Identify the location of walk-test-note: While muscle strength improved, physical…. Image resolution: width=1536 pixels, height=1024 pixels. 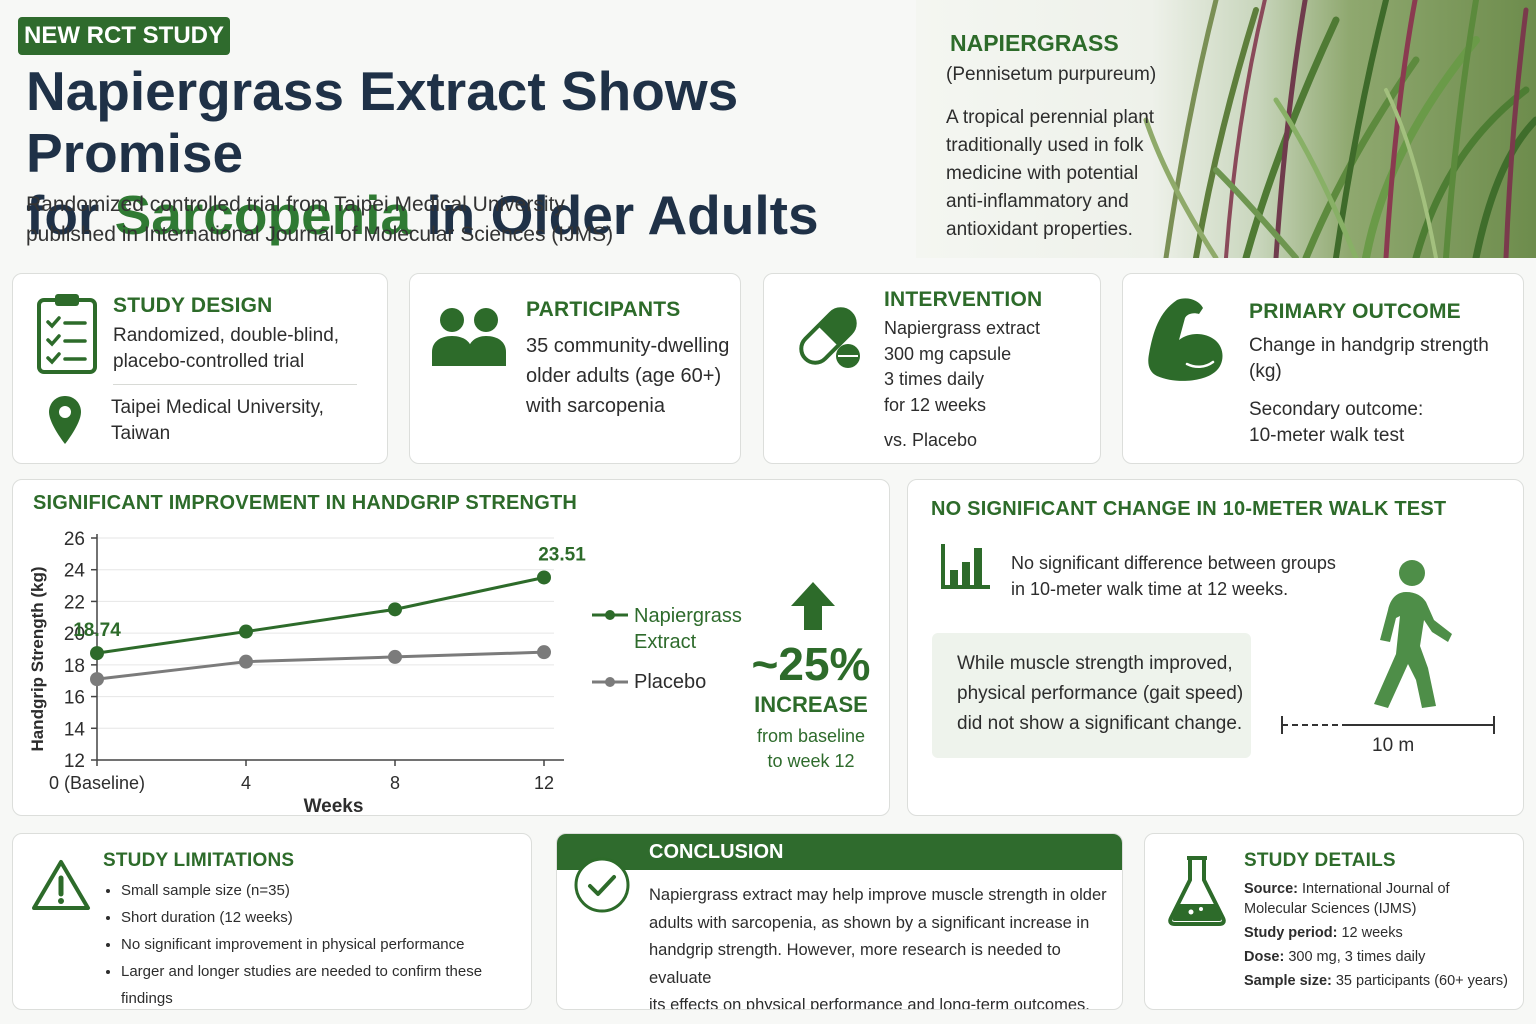
(1100, 694).